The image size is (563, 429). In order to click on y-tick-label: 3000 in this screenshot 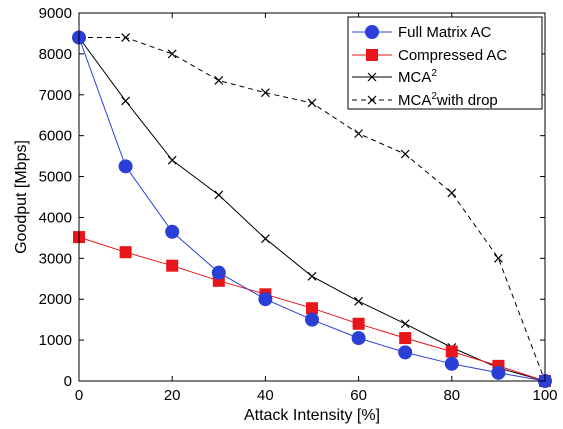, I will do `click(55, 258)`.